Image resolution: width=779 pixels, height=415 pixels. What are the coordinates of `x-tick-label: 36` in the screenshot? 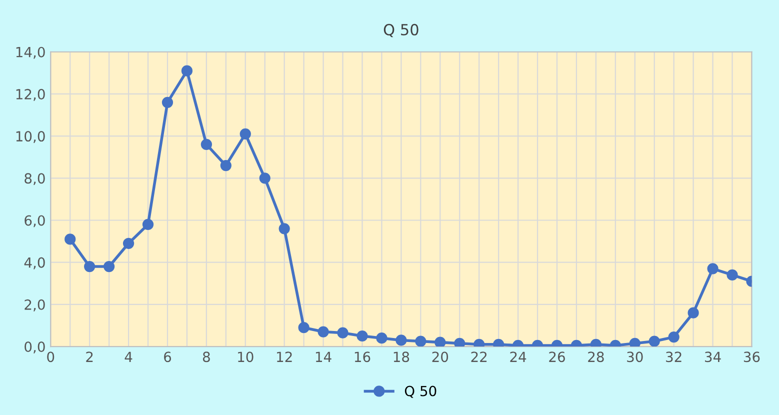 It's located at (752, 357).